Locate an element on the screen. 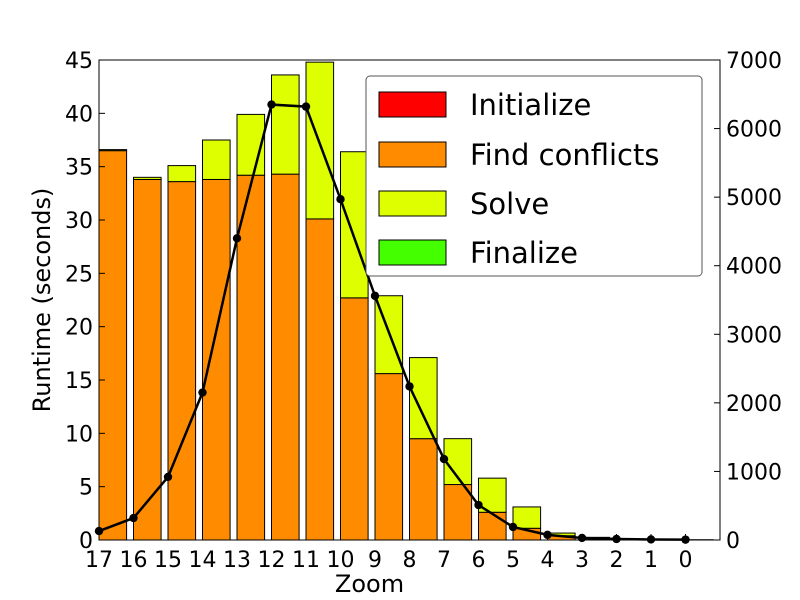 The image size is (800, 600). left-tick-label: 10 is located at coordinates (79, 434).